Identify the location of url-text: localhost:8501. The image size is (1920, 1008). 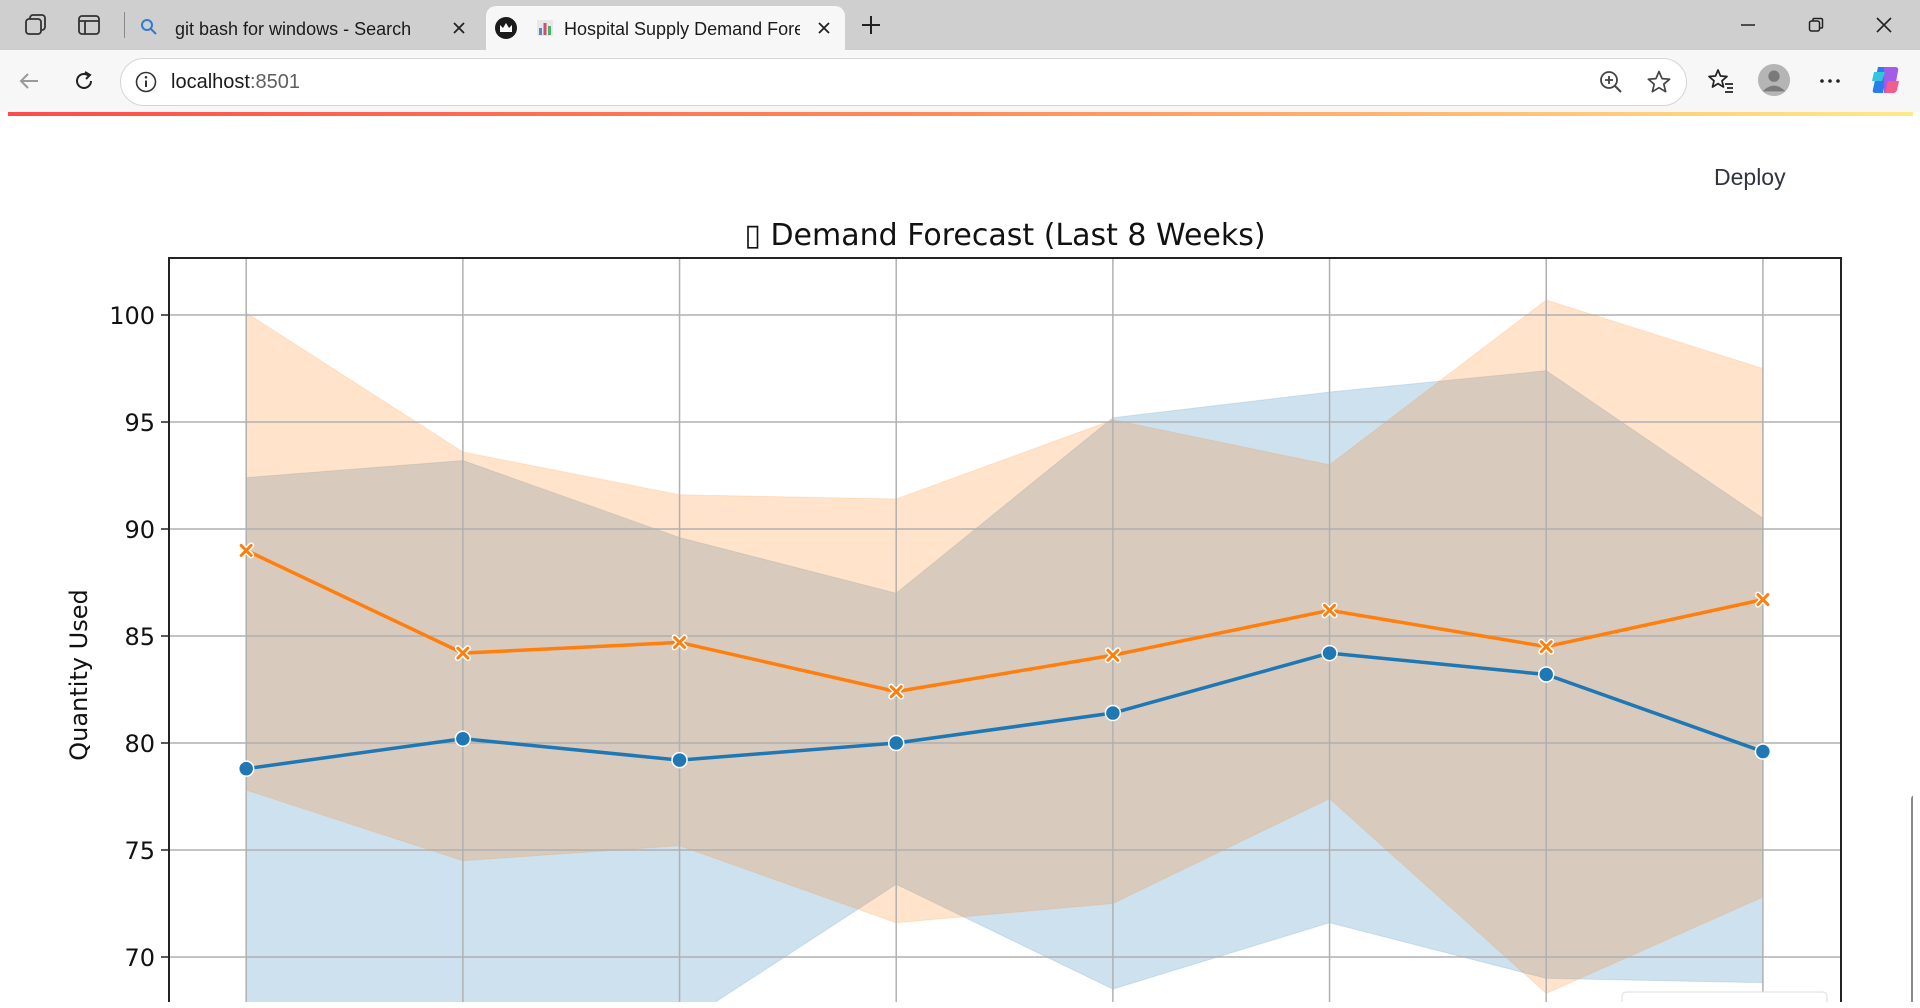
(235, 82).